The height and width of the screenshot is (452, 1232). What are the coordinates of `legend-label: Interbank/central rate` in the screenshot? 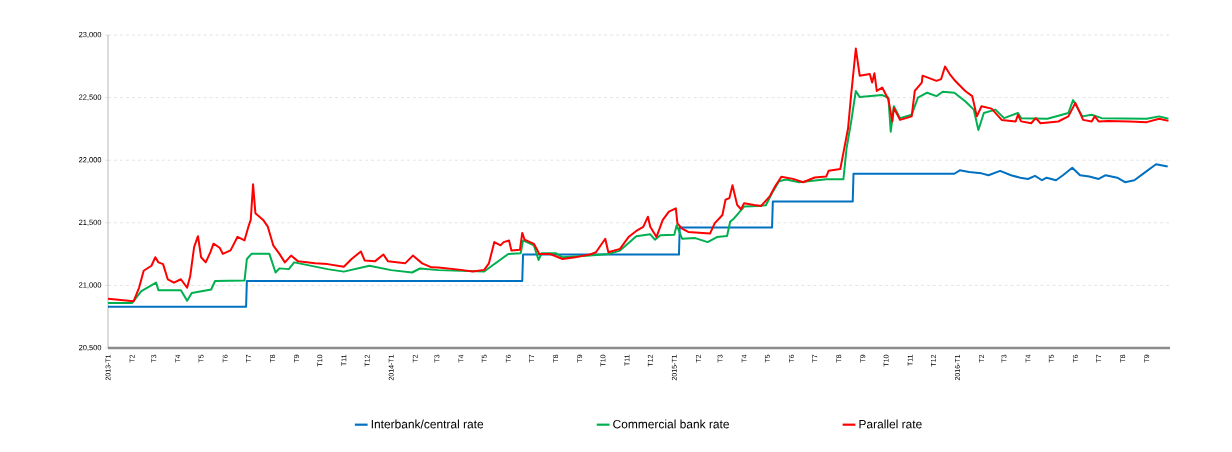 It's located at (427, 424).